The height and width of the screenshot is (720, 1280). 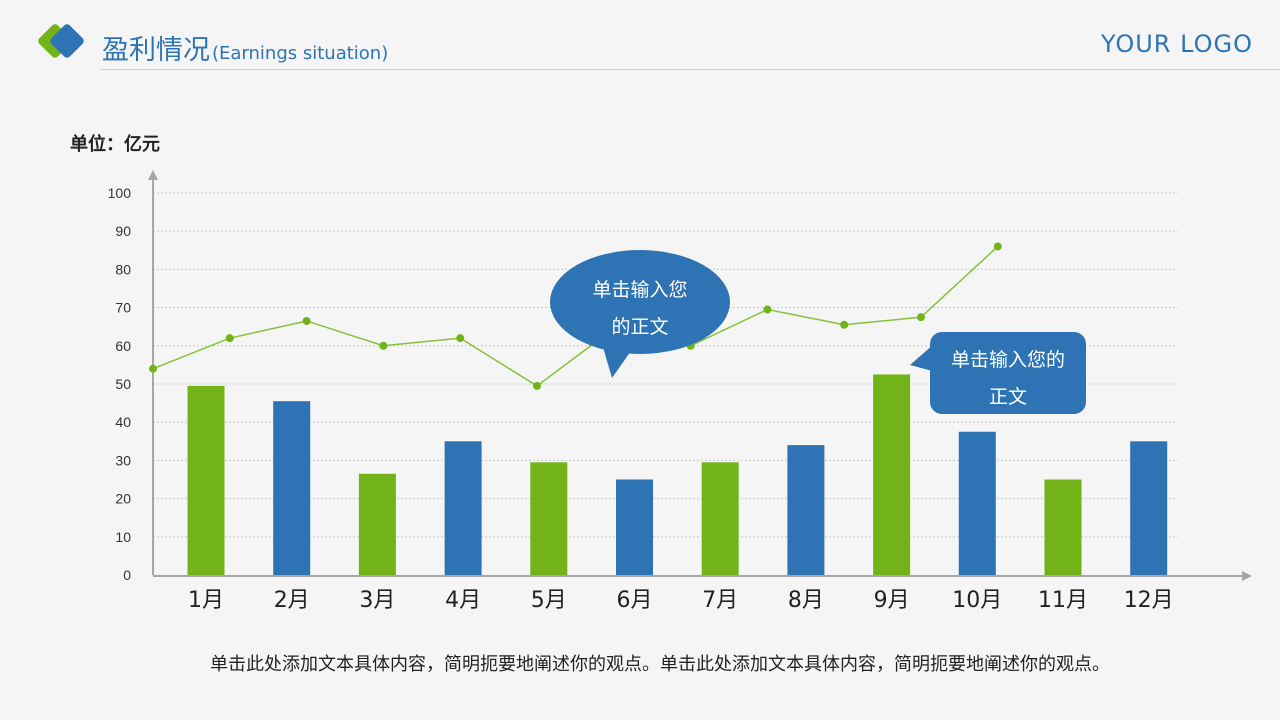 What do you see at coordinates (892, 600) in the screenshot?
I see `x-tick-label: 9月` at bounding box center [892, 600].